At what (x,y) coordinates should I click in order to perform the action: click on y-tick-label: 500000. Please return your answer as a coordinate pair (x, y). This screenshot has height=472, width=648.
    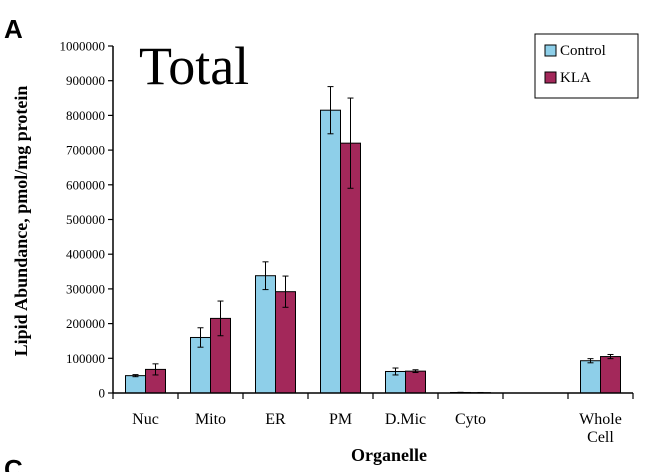
    Looking at the image, I should click on (85, 219).